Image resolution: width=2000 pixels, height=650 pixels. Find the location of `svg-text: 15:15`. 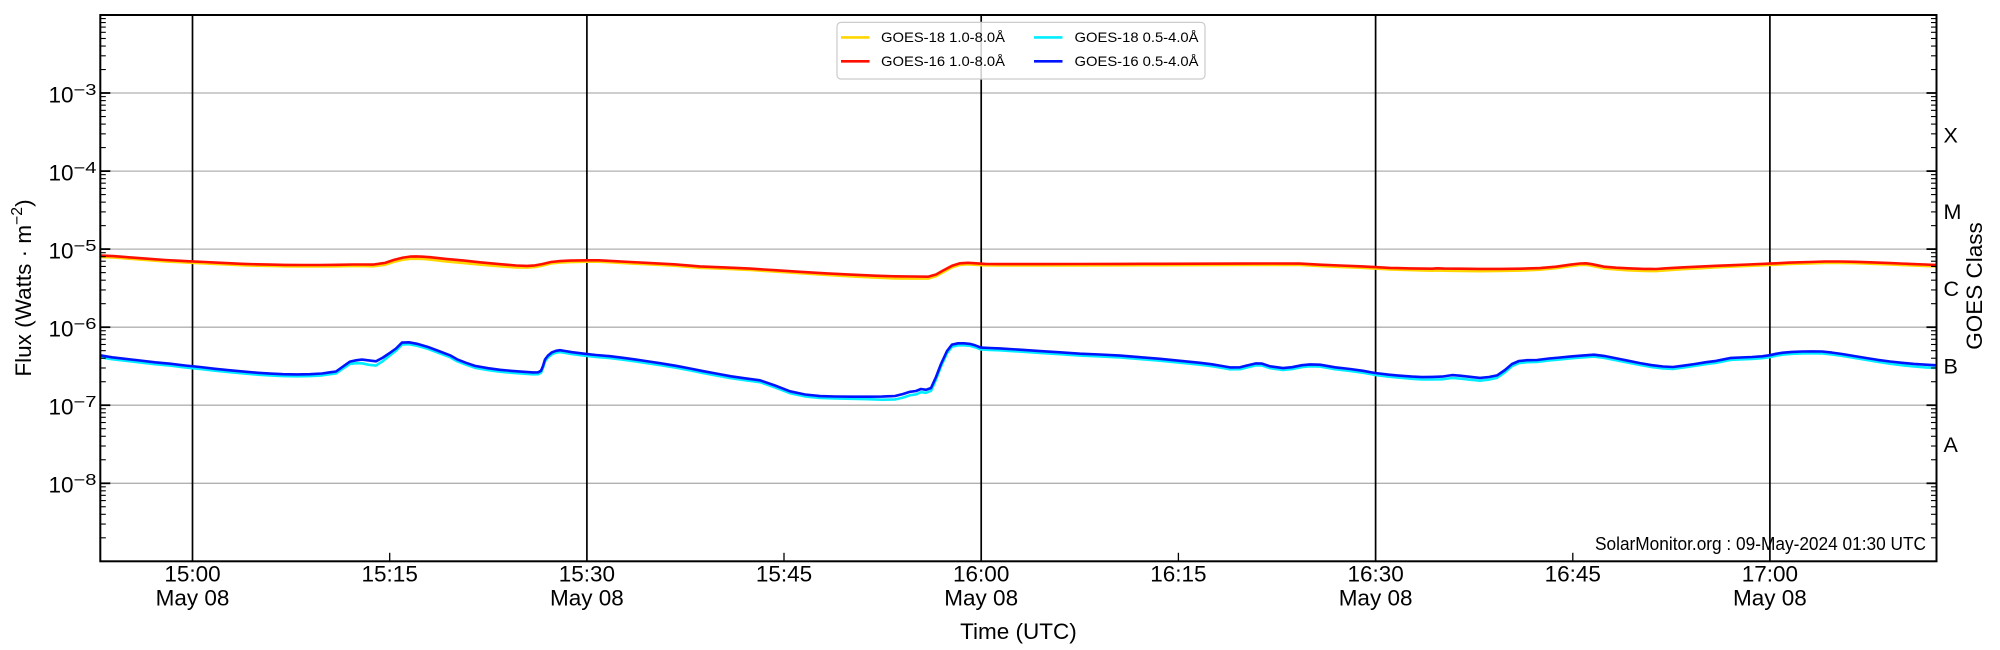

svg-text: 15:15 is located at coordinates (390, 574).